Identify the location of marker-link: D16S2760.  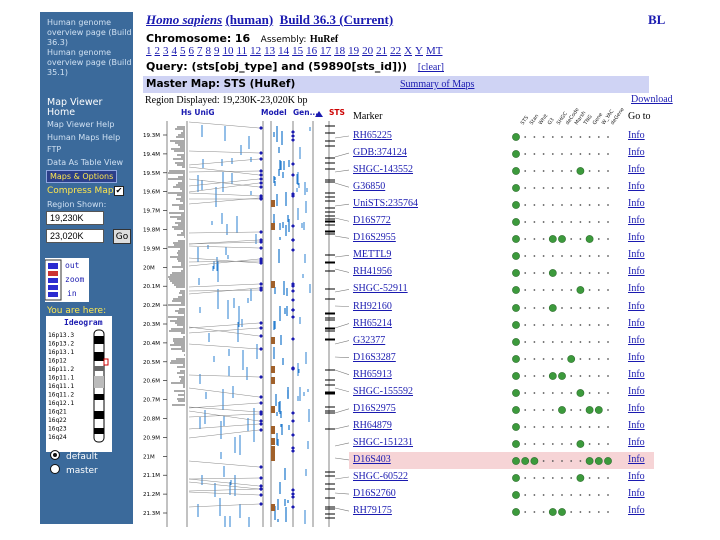
(374, 494).